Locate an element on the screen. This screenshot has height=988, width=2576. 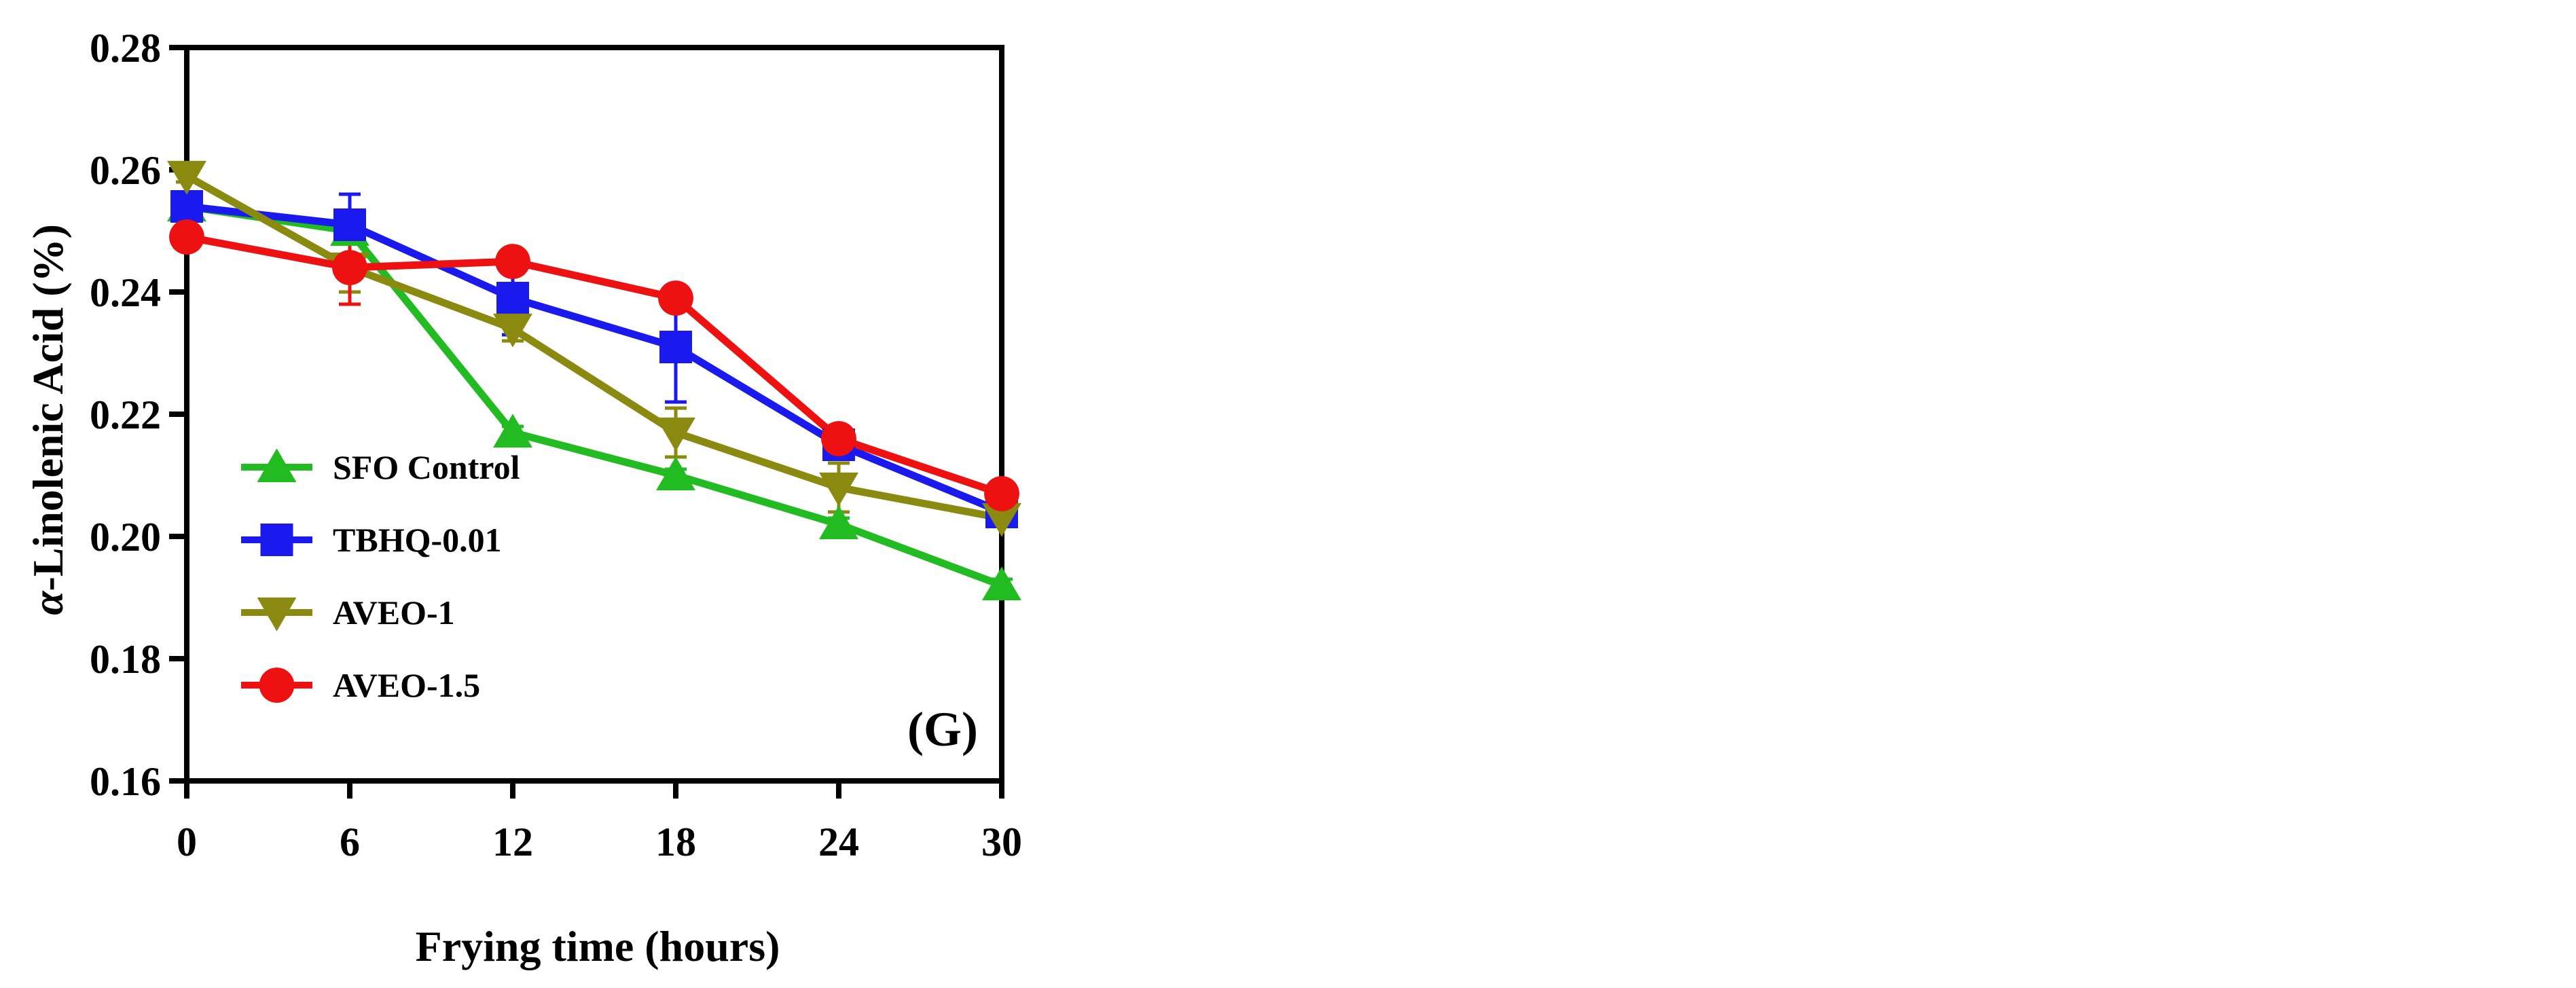
y-tick-label: 0.28 is located at coordinates (125, 49).